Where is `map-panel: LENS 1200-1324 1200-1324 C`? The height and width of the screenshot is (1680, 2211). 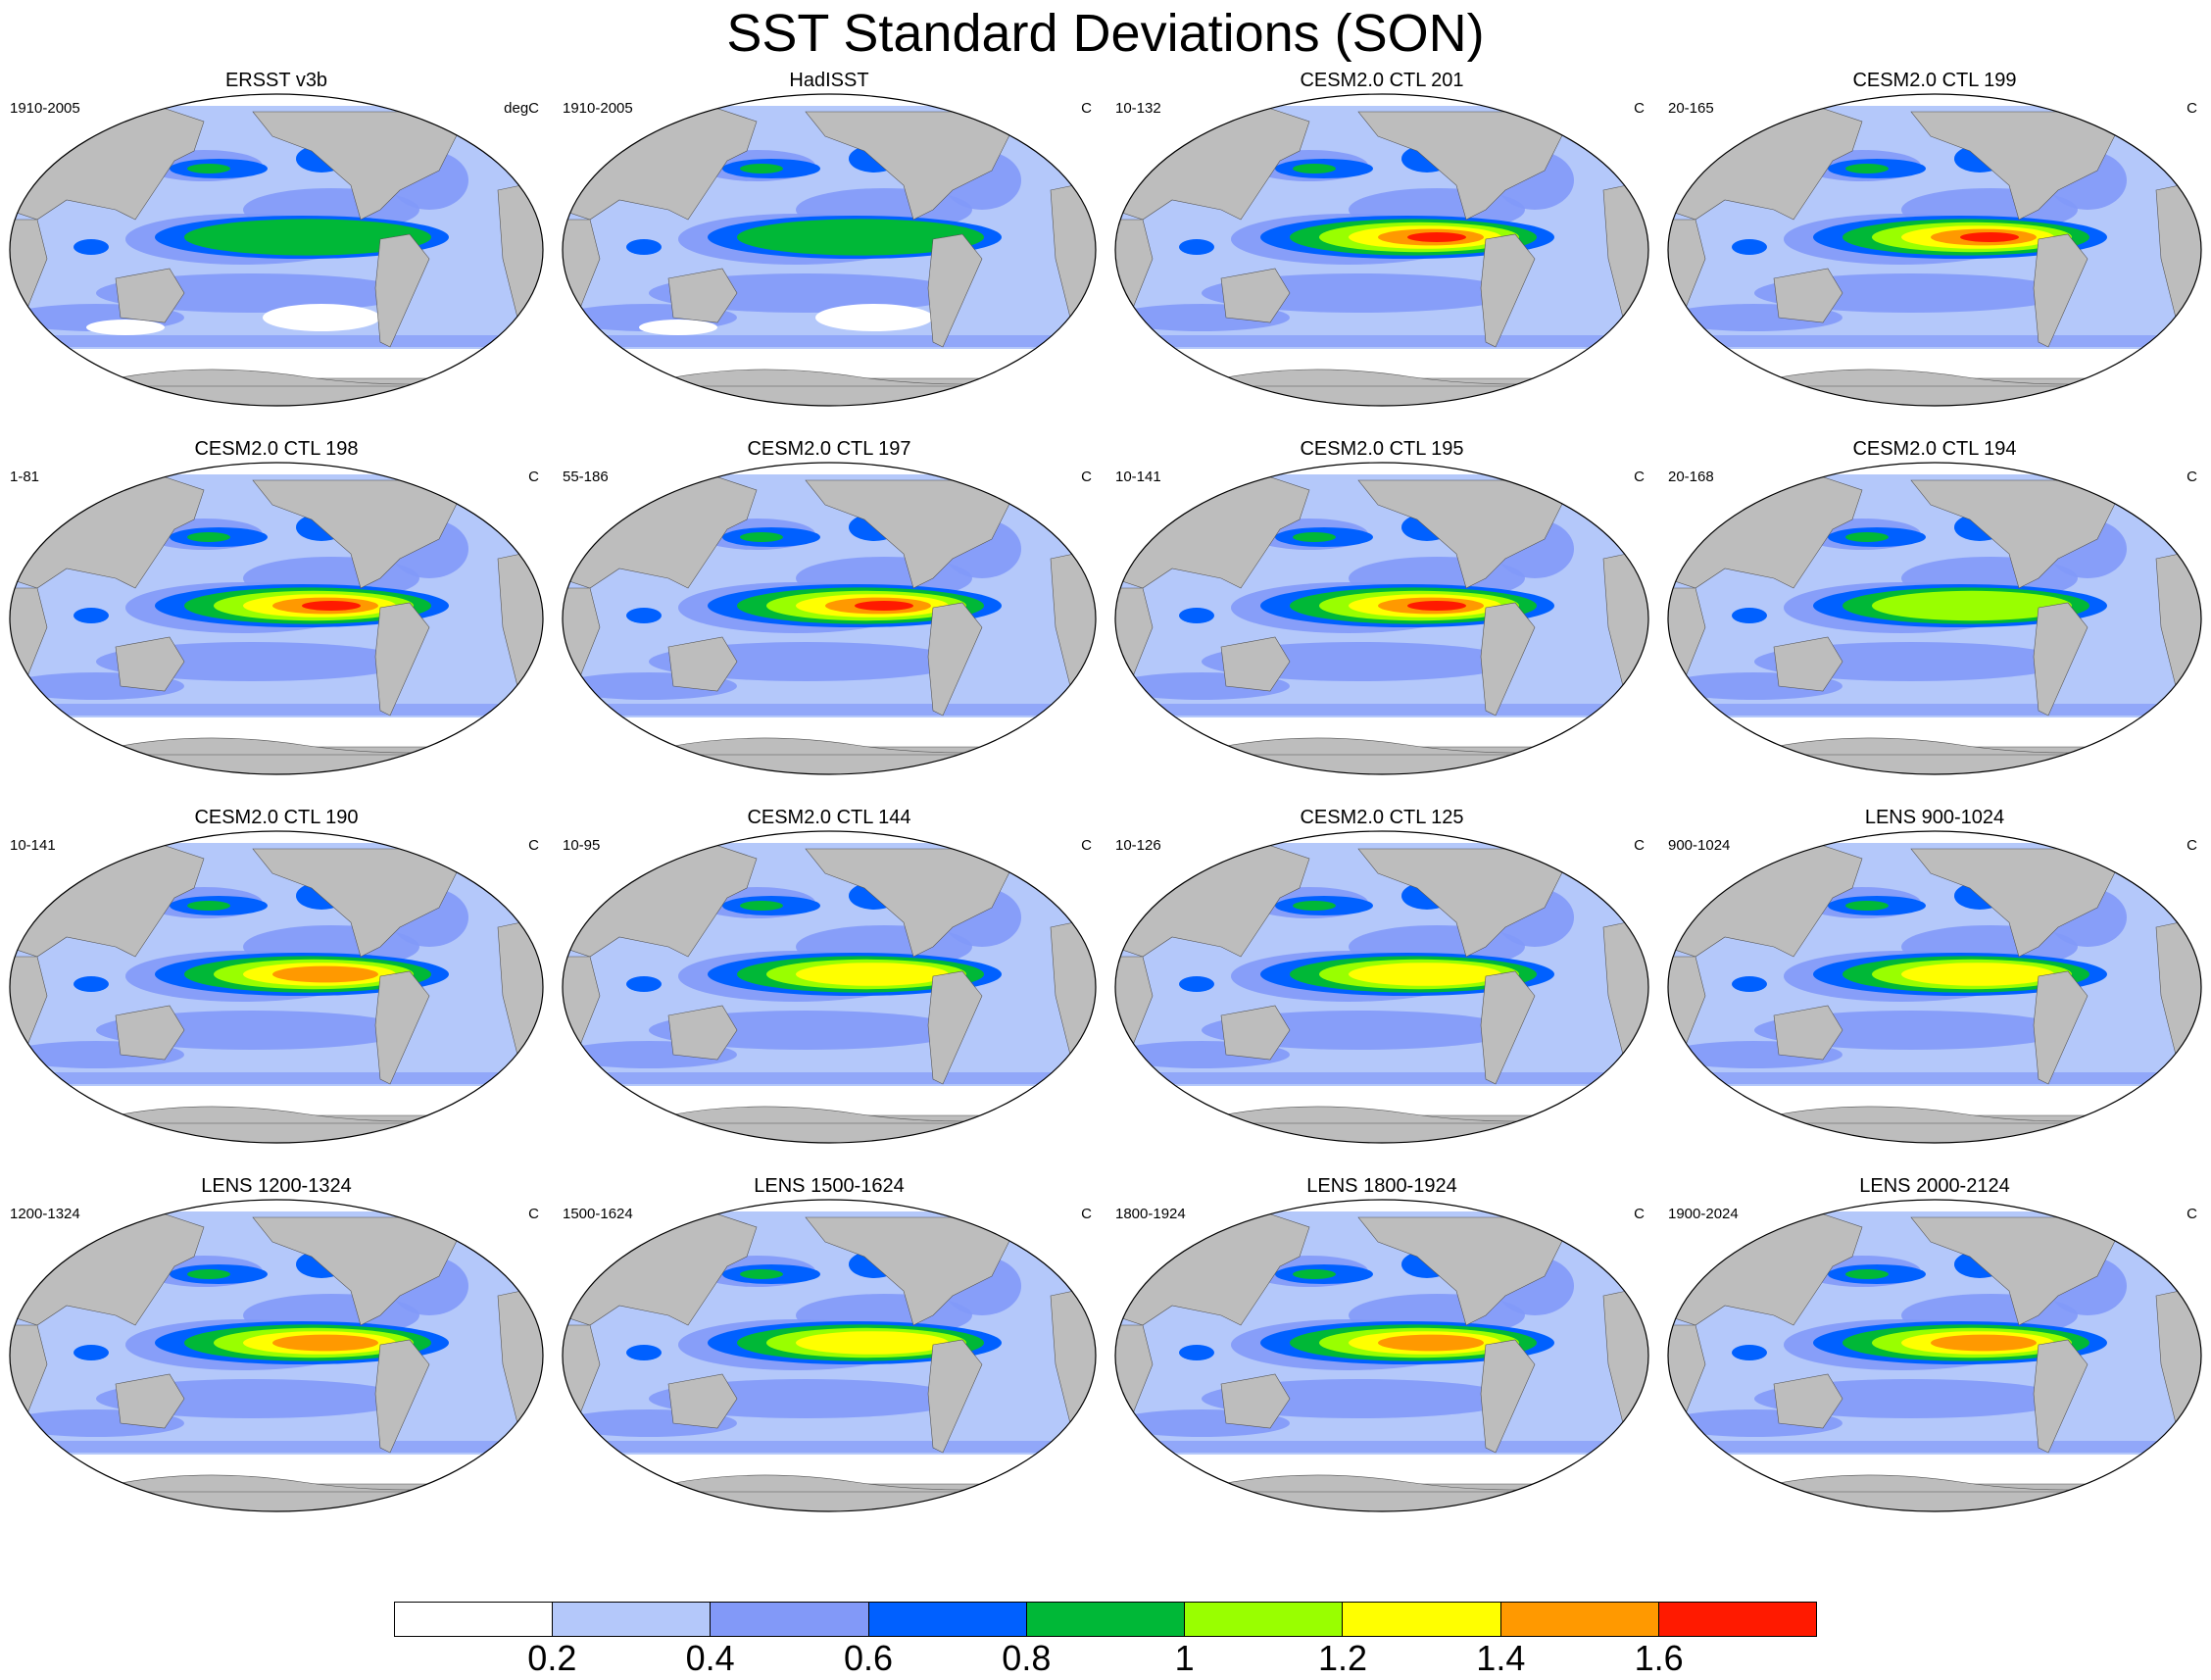
map-panel: LENS 1200-1324 1200-1324 C is located at coordinates (276, 1298).